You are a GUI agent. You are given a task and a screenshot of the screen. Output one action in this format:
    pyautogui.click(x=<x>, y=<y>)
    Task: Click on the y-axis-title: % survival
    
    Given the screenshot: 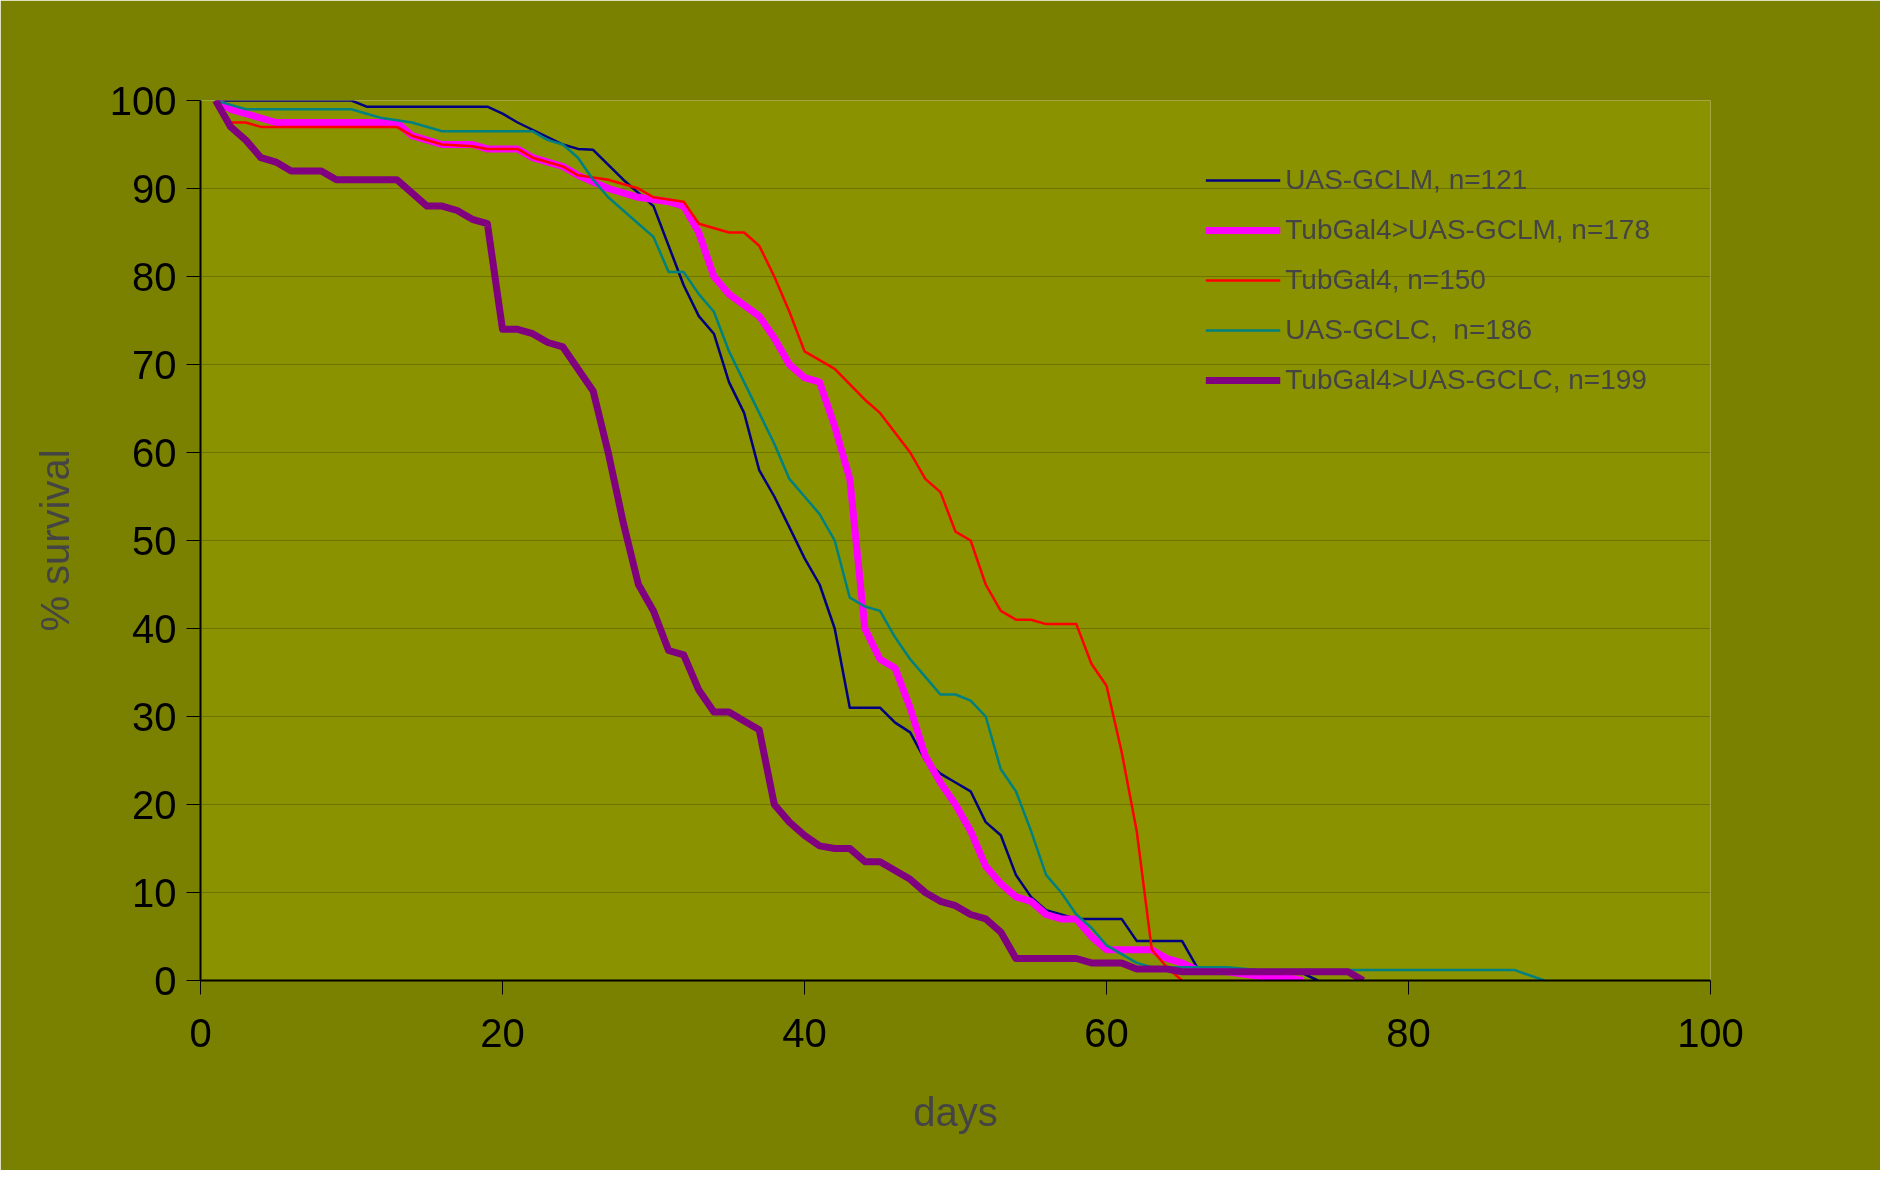 What is the action you would take?
    pyautogui.click(x=54, y=540)
    